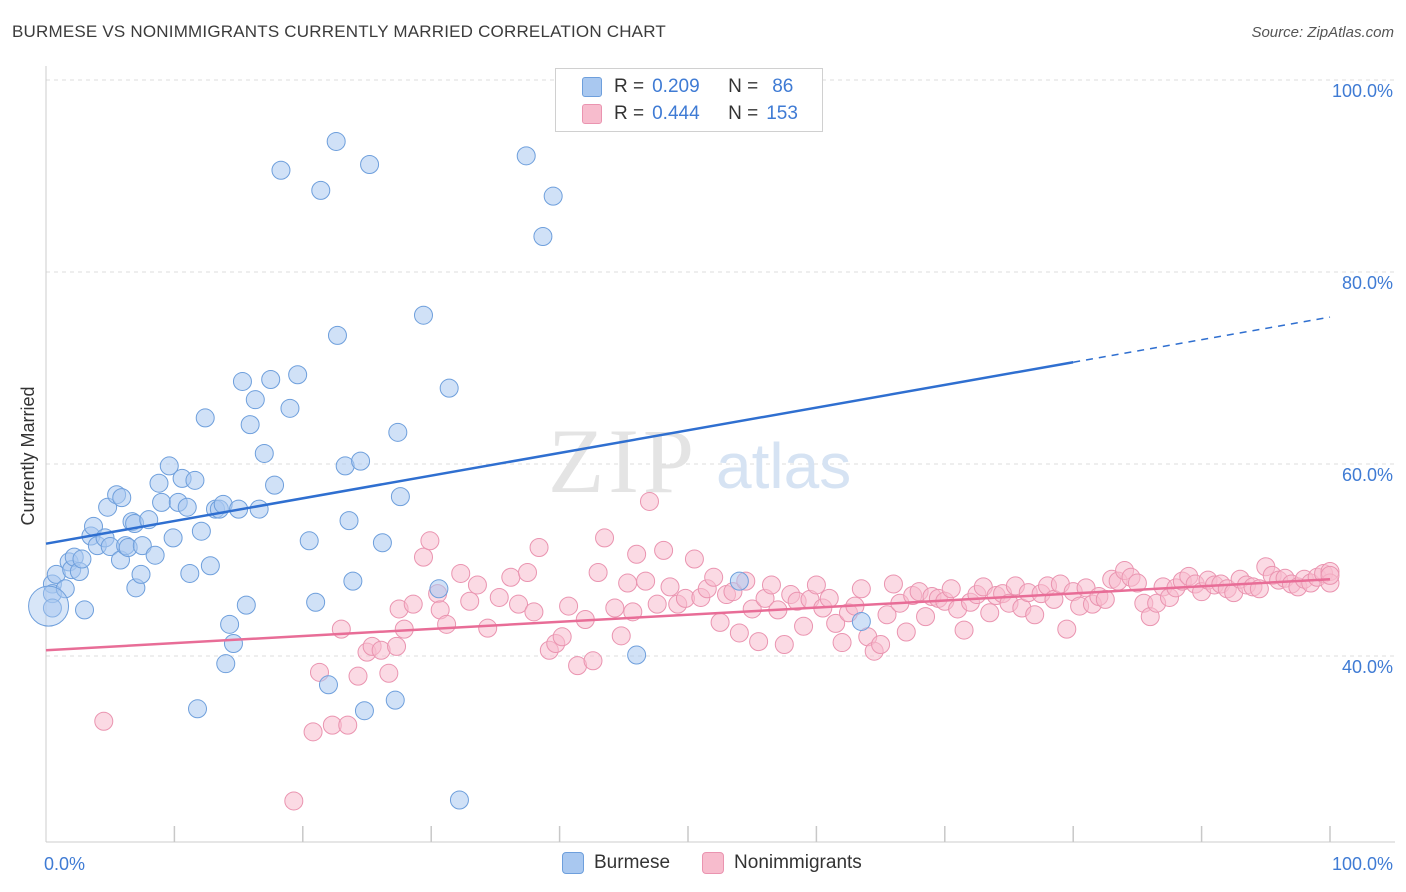 This screenshot has height=892, width=1406. I want to click on legend-r-value: 0.444, so click(676, 113).